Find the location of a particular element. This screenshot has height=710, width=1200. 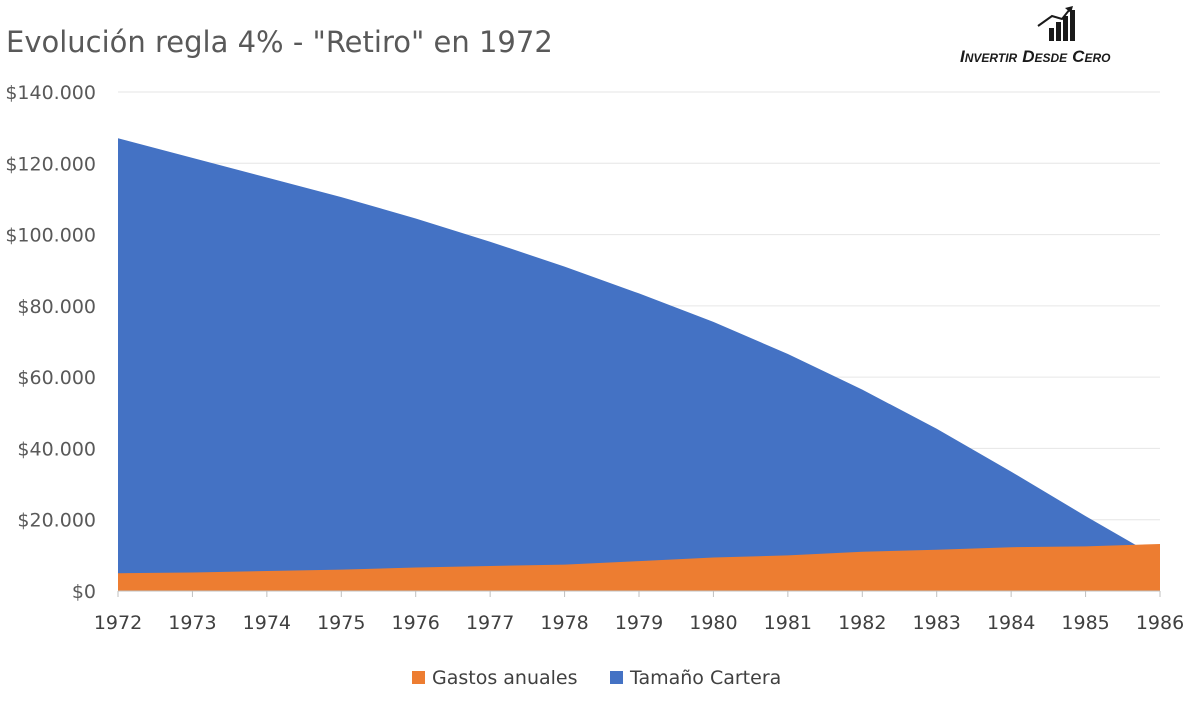

legend-label: Tamaño Cartera is located at coordinates (705, 678).